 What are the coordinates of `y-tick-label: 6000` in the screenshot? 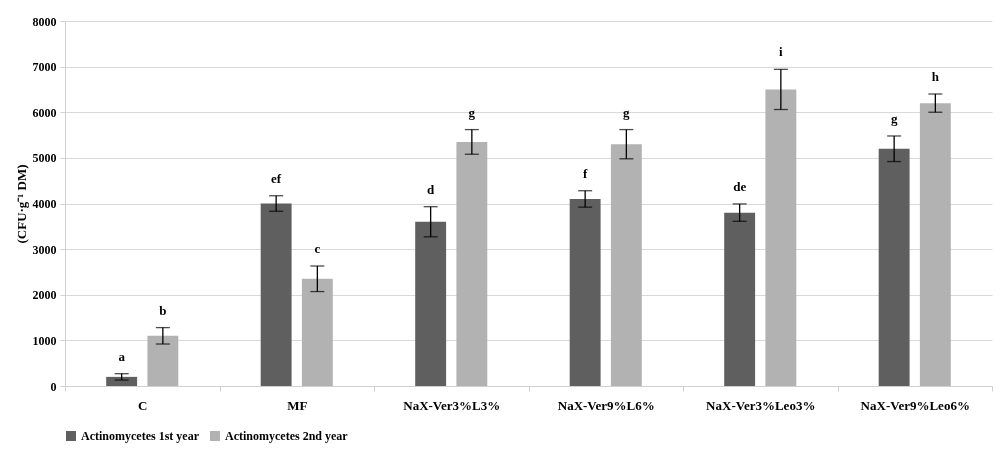 It's located at (44, 112).